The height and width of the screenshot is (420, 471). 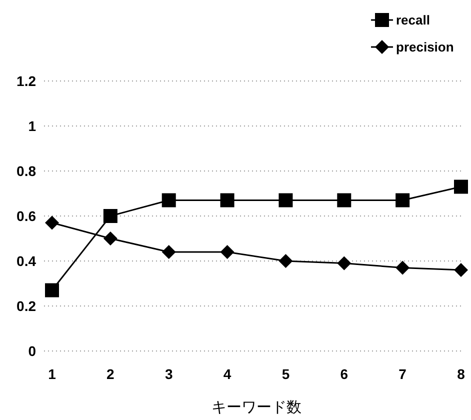 What do you see at coordinates (413, 20) in the screenshot?
I see `legend-label: recall` at bounding box center [413, 20].